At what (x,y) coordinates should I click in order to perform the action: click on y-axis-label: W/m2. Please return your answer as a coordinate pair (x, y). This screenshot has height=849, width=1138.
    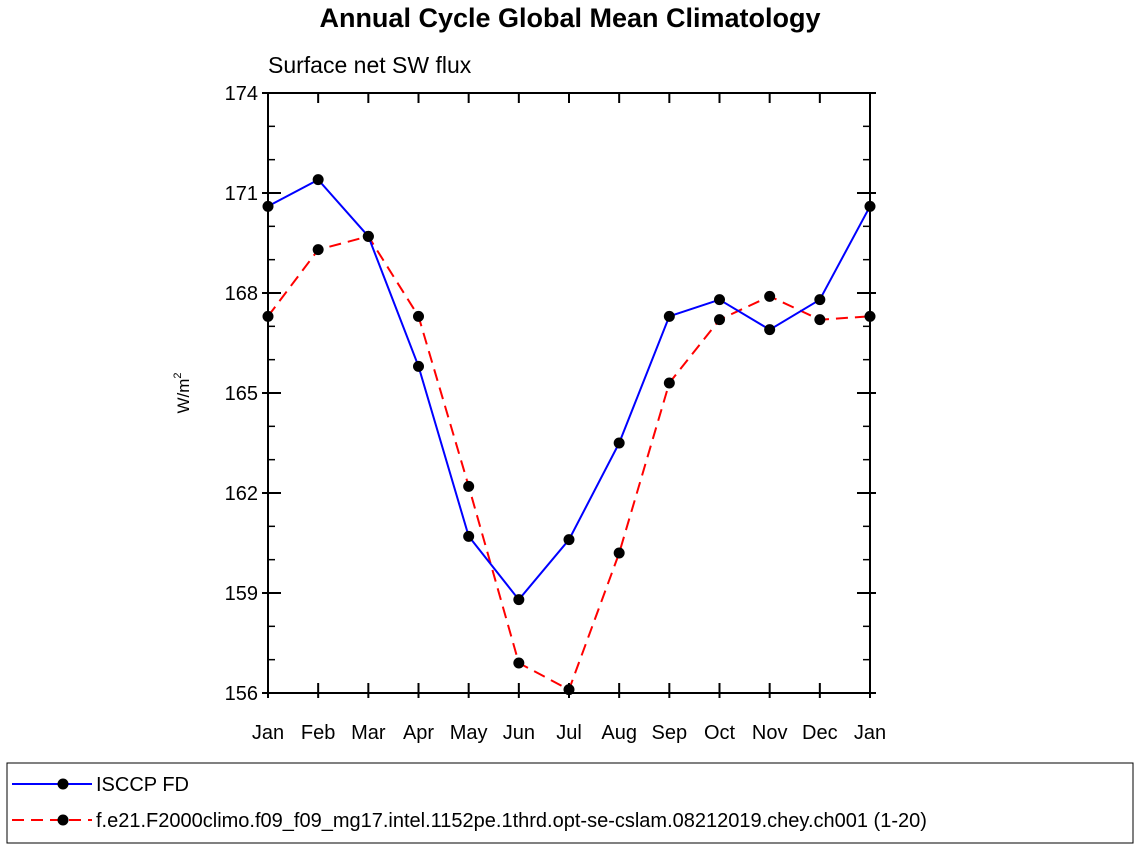
    Looking at the image, I should click on (182, 392).